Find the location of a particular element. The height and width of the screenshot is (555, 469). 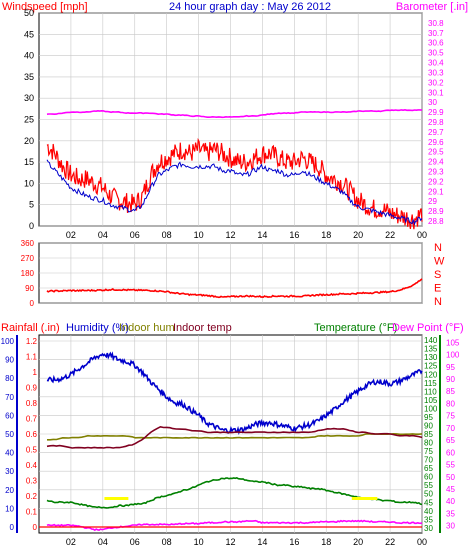

wind-axis-left: 0 5 10 15 20 25 30 35 40 45 50 is located at coordinates (29, 119).